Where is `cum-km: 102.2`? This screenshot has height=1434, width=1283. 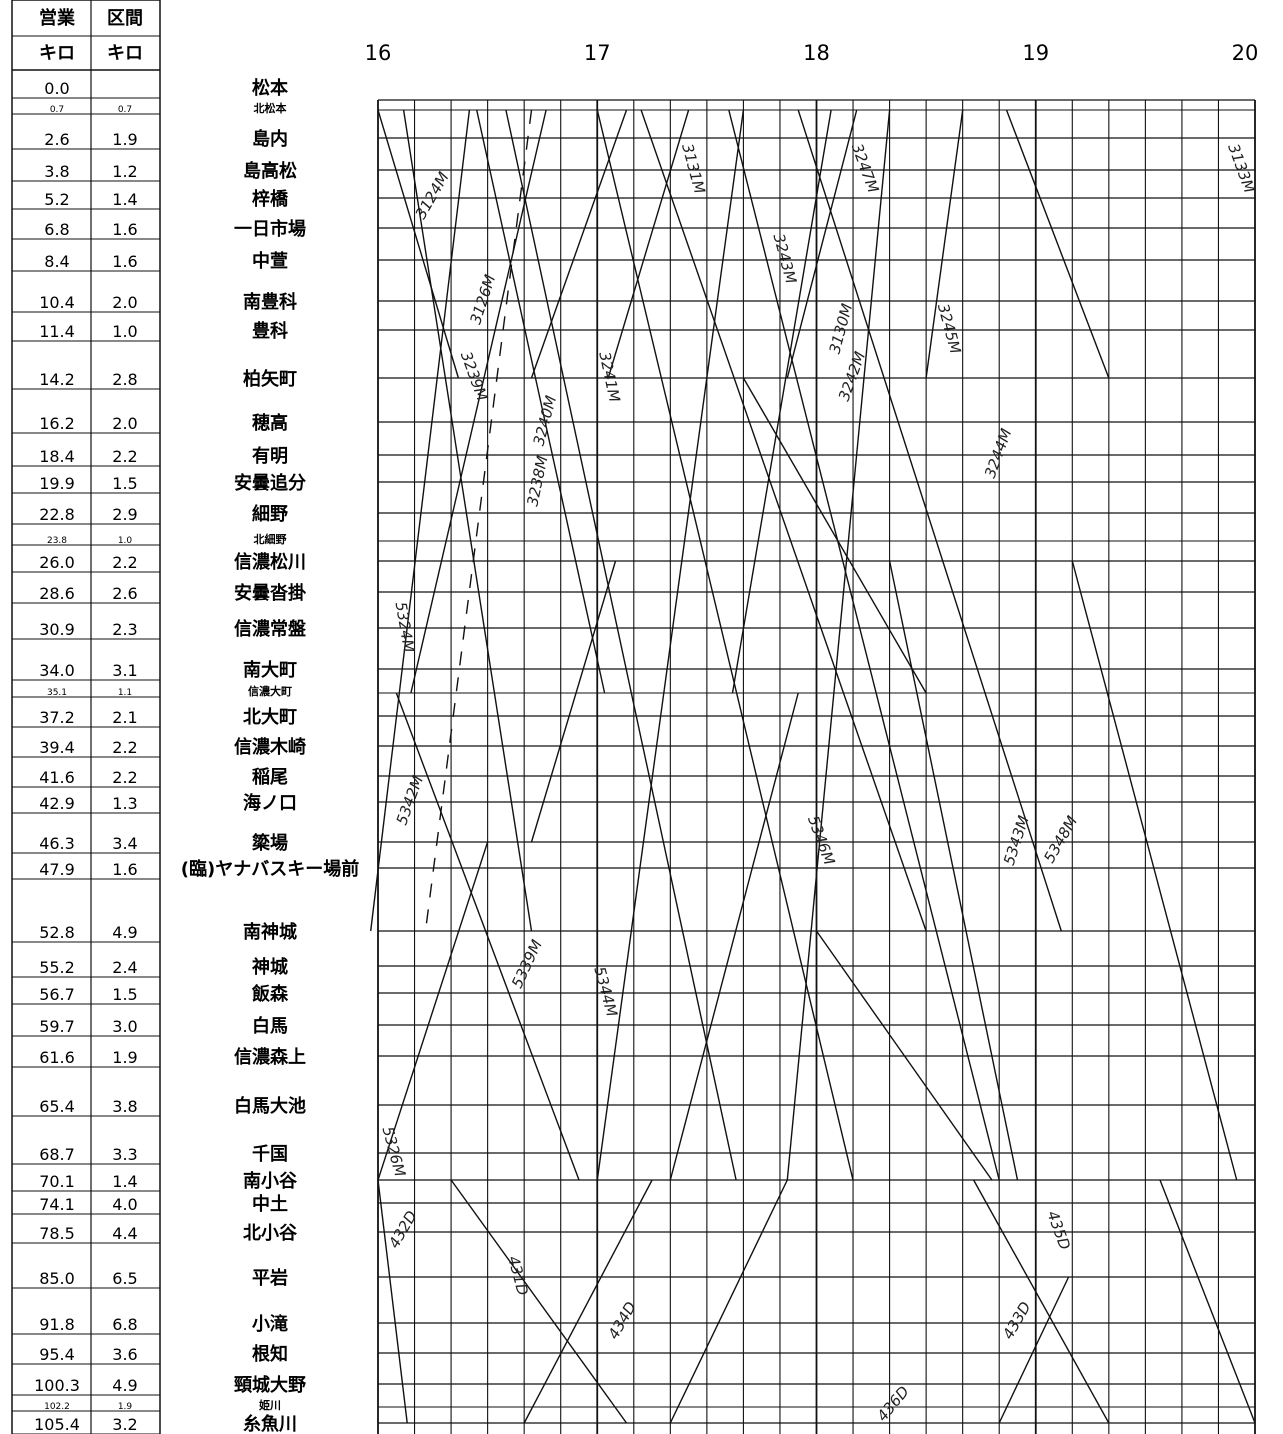 cum-km: 102.2 is located at coordinates (57, 1407).